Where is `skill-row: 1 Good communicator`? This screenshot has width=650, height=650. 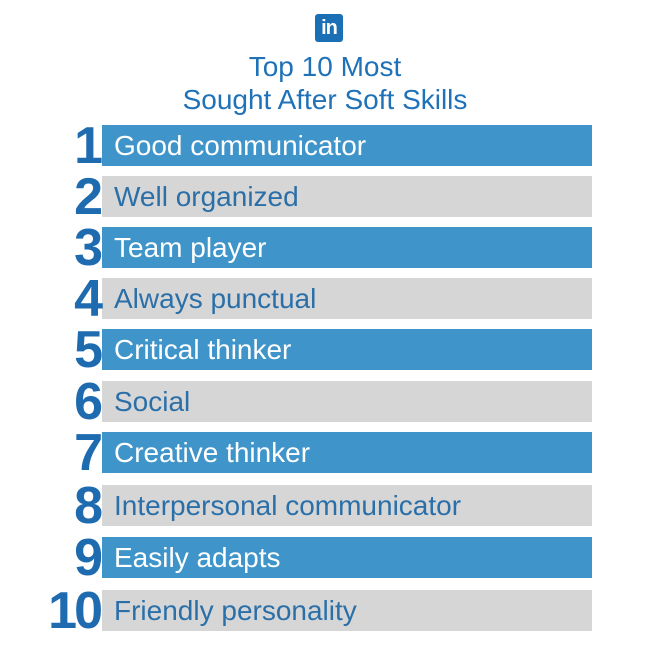
skill-row: 1 Good communicator is located at coordinates (325, 146).